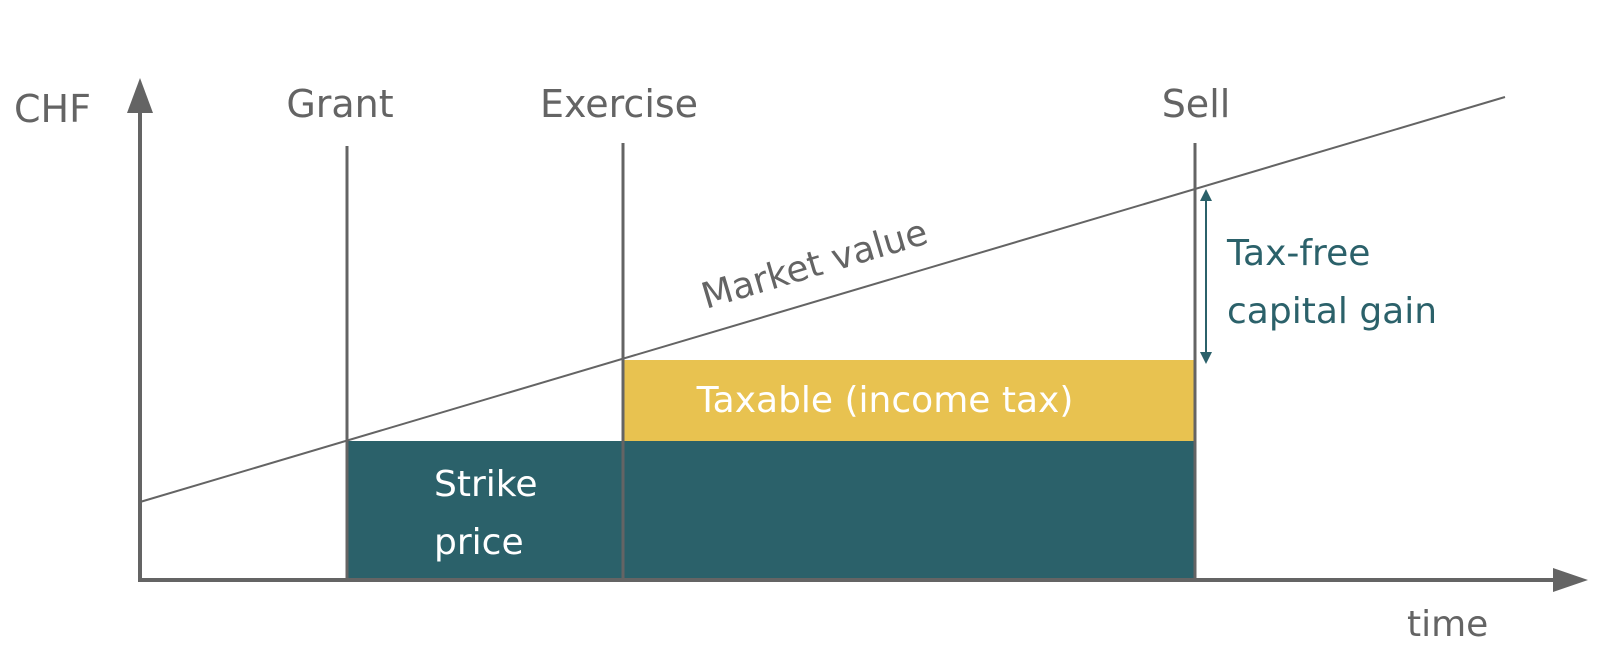 Image resolution: width=1600 pixels, height=655 pixels. What do you see at coordinates (140, 95) in the screenshot?
I see `y-axis-arrowhead` at bounding box center [140, 95].